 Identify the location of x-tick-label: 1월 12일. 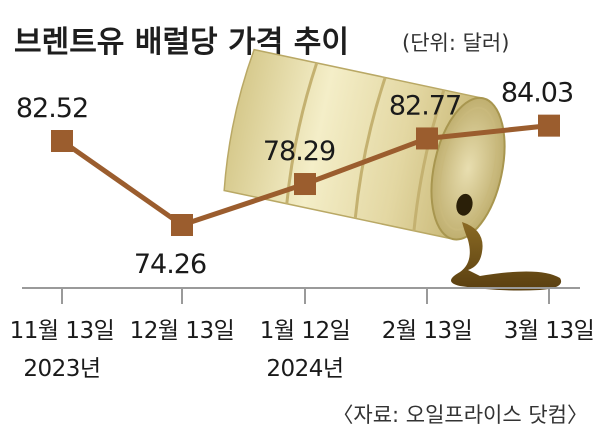
(305, 331).